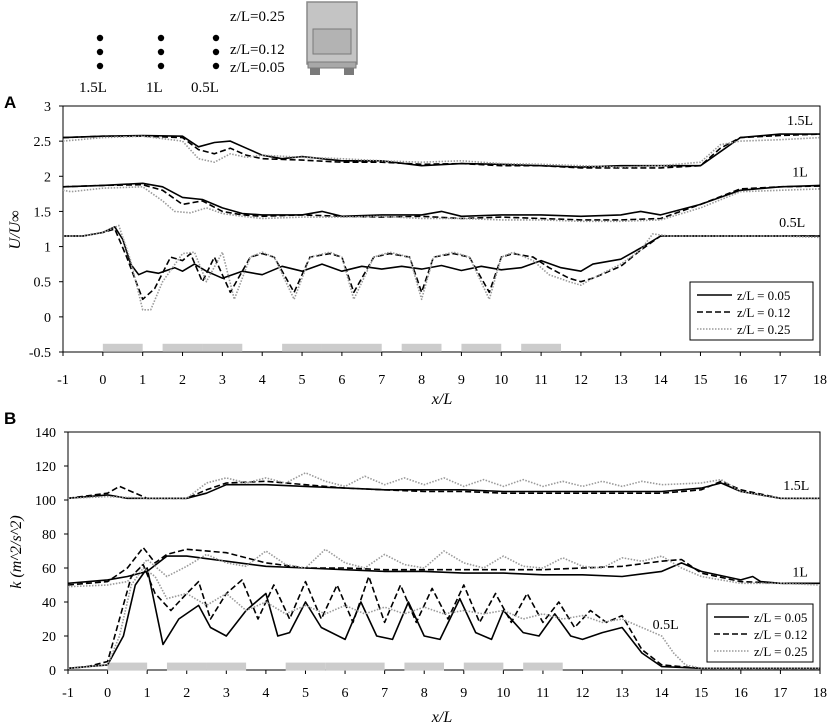 The height and width of the screenshot is (726, 837). Describe the element at coordinates (45, 433) in the screenshot. I see `y-tick-label: 140` at that location.